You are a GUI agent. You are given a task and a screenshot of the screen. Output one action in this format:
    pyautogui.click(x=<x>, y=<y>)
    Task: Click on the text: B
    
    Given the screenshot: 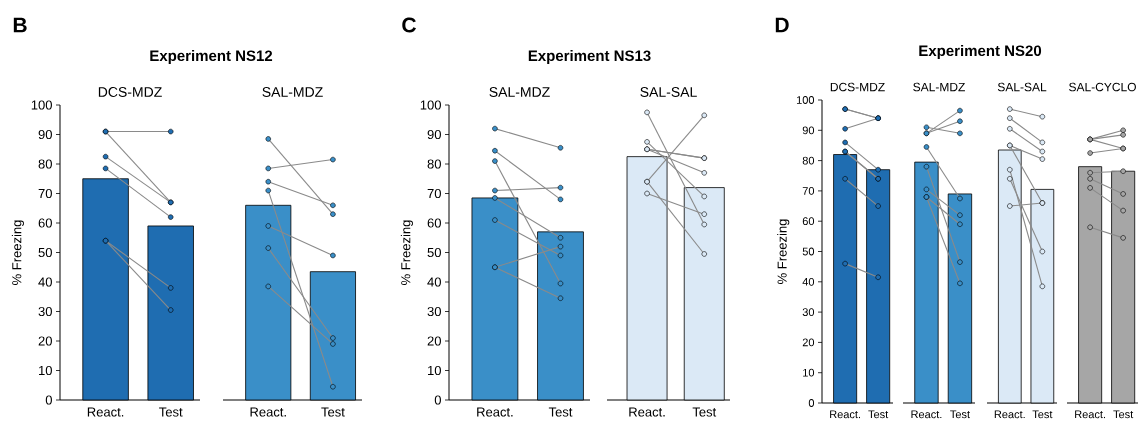 What is the action you would take?
    pyautogui.click(x=20, y=25)
    